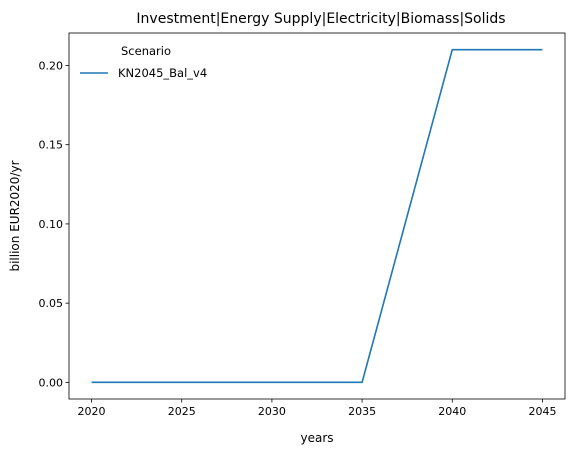 The image size is (573, 456). I want to click on legend-entry-label: KN2045_Bal_v4, so click(162, 73).